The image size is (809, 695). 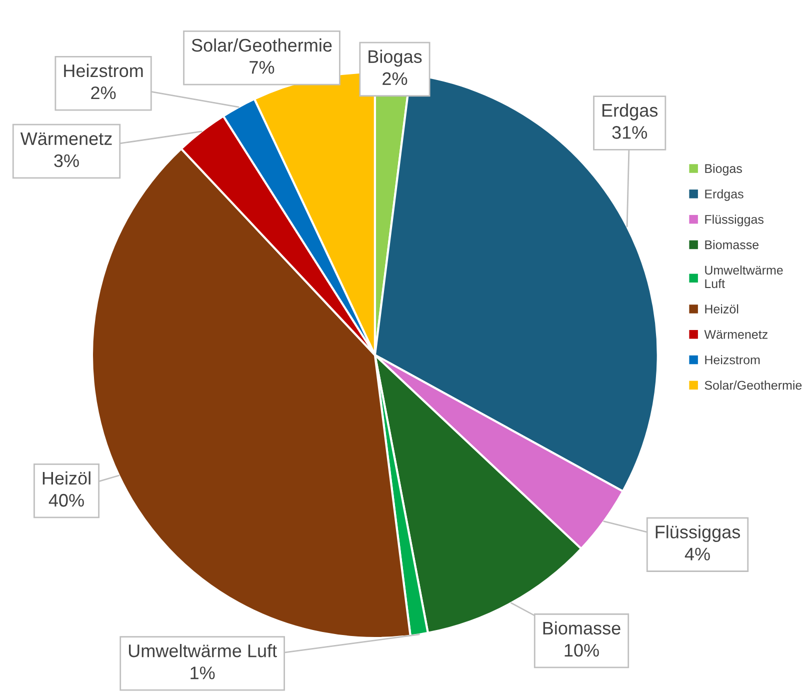 What do you see at coordinates (736, 334) in the screenshot?
I see `legend-label: Wärmenetz` at bounding box center [736, 334].